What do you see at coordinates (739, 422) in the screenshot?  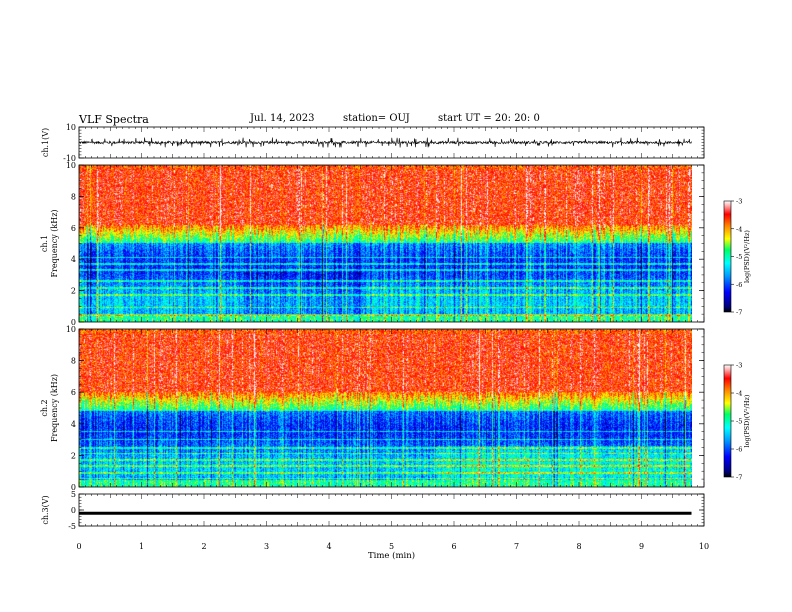 I see `ch2-spectrogram-colorbar-tick-label: -5` at bounding box center [739, 422].